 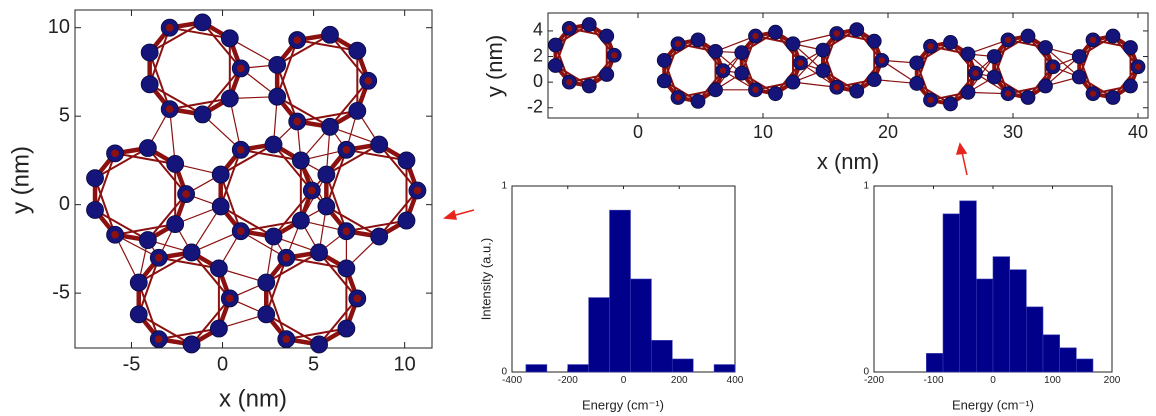 I want to click on chart: -200 -100 0 100 200 0 1 Energy (cm⁻¹), so click(x=991, y=297).